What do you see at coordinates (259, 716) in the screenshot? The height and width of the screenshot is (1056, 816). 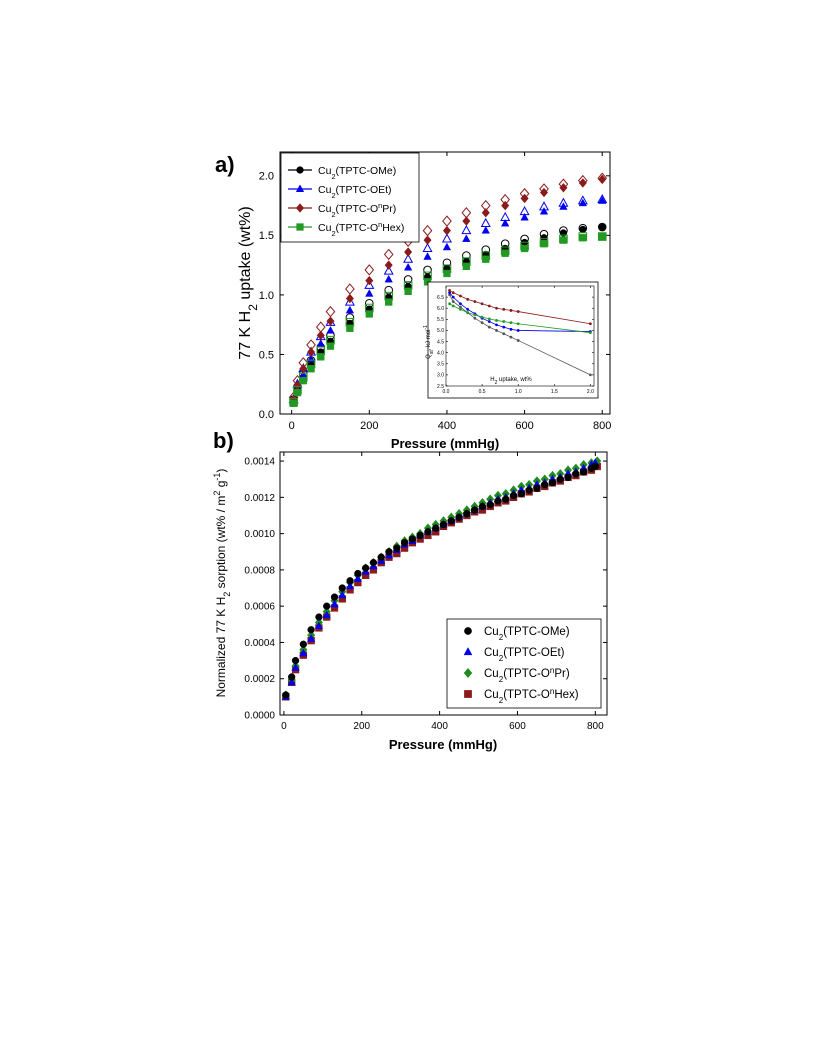 I see `y-tick-label: 0.0000` at bounding box center [259, 716].